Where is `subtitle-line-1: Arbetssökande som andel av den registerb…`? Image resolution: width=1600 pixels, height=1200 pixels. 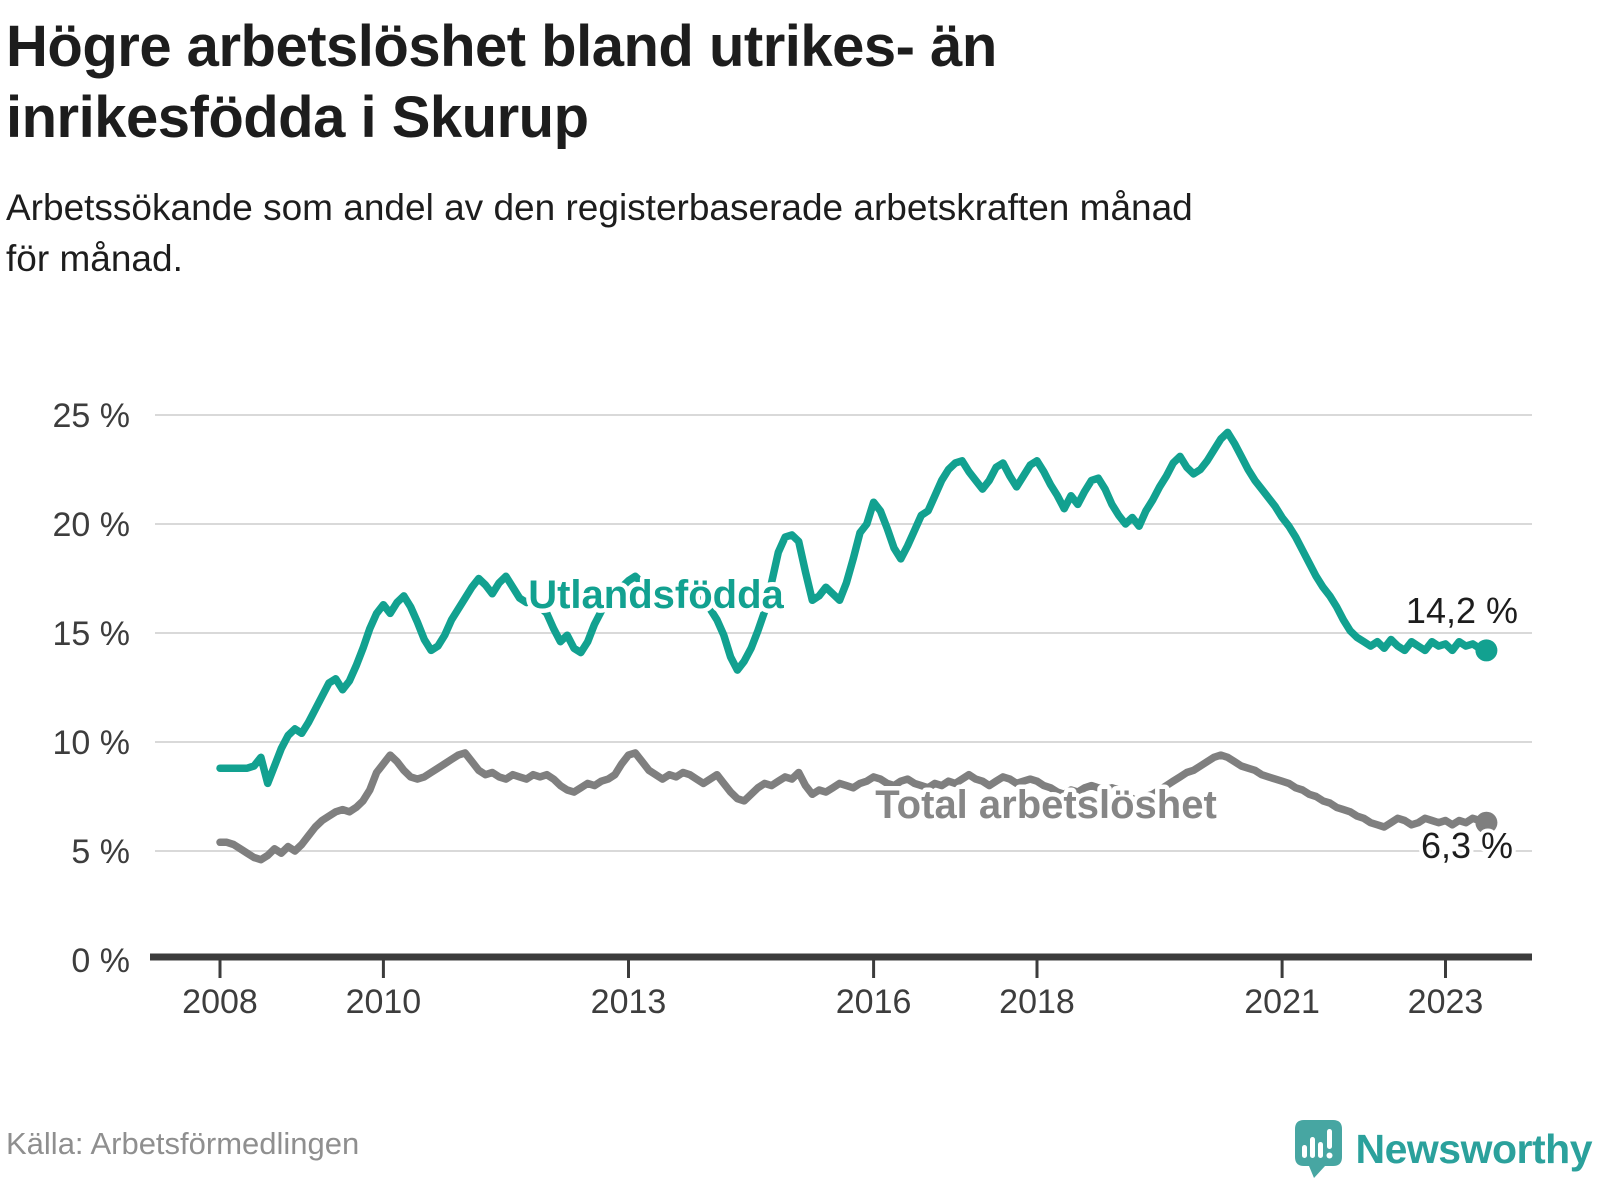
subtitle-line-1: Arbetssökande som andel av den registerb… is located at coordinates (599, 207).